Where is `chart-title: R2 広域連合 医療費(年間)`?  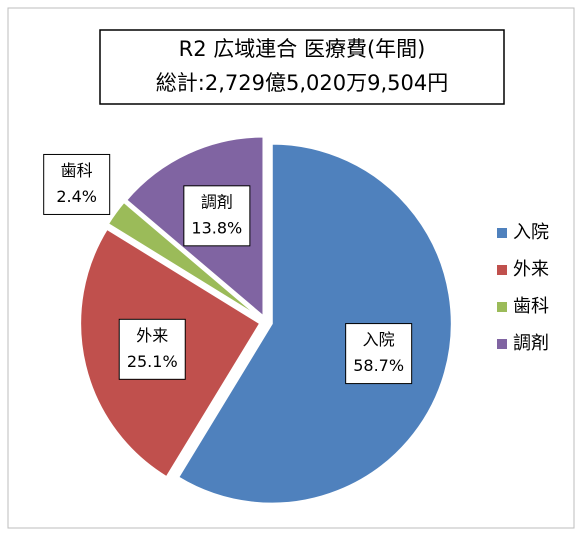
chart-title: R2 広域連合 医療費(年間) is located at coordinates (302, 49).